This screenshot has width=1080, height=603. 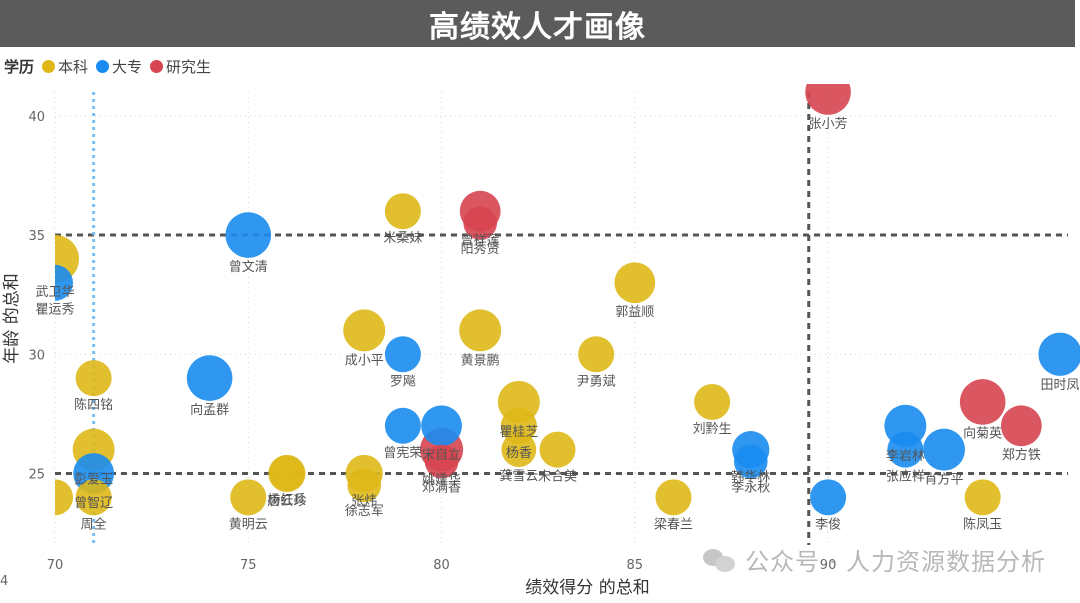 I want to click on data-label: 张小芳, so click(x=828, y=124).